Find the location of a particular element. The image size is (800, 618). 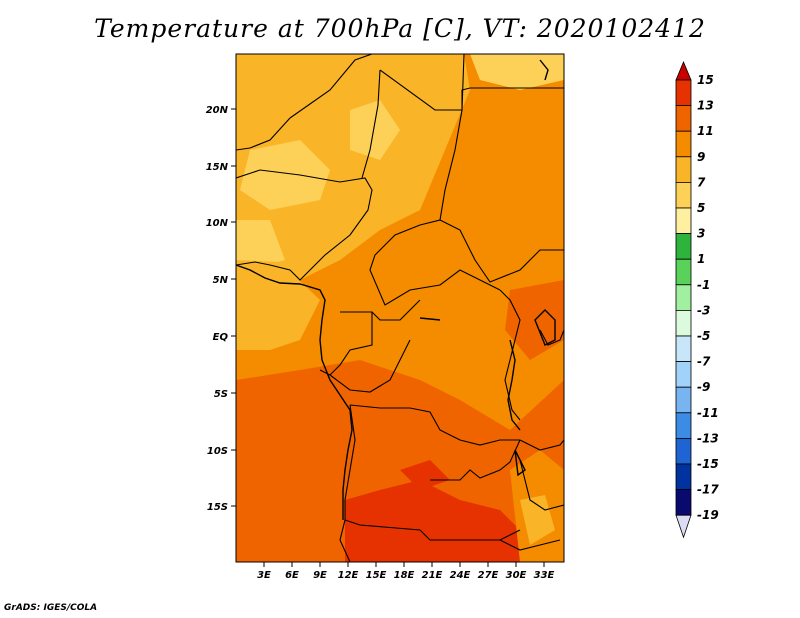

lon-tick-33e: 33E is located at coordinates (544, 575).